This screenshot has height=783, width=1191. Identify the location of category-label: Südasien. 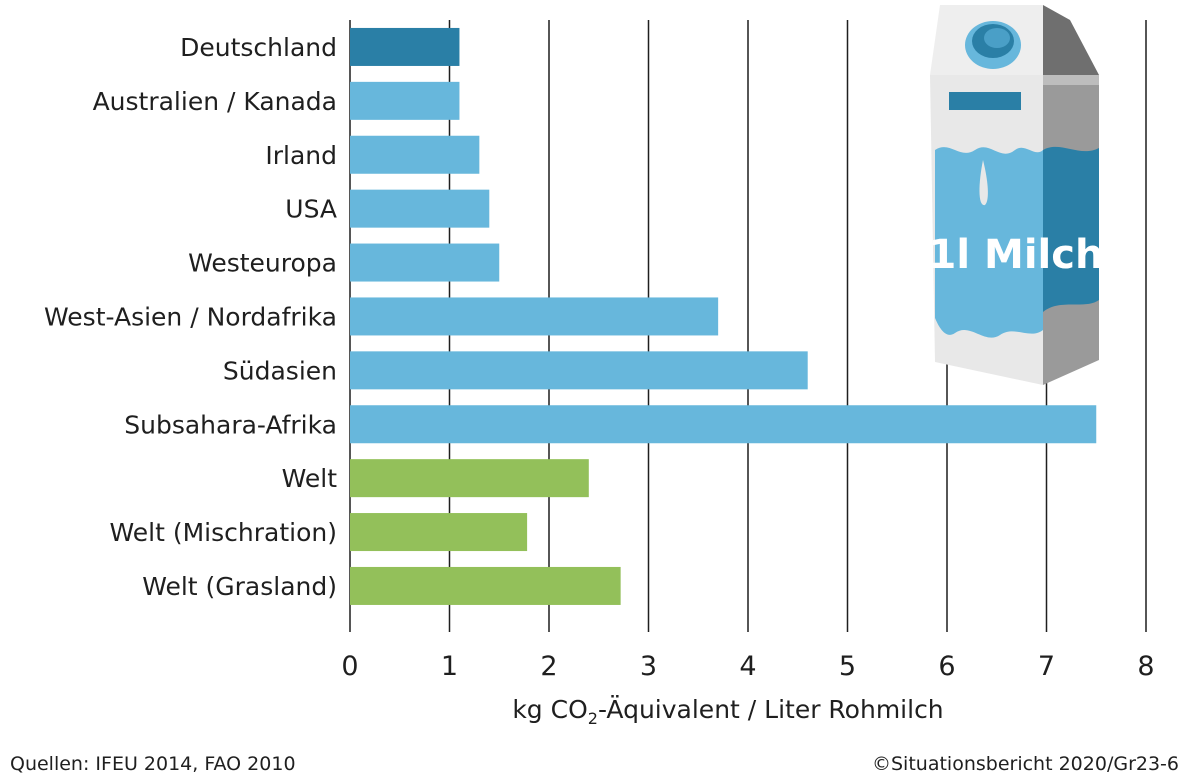
(280, 370).